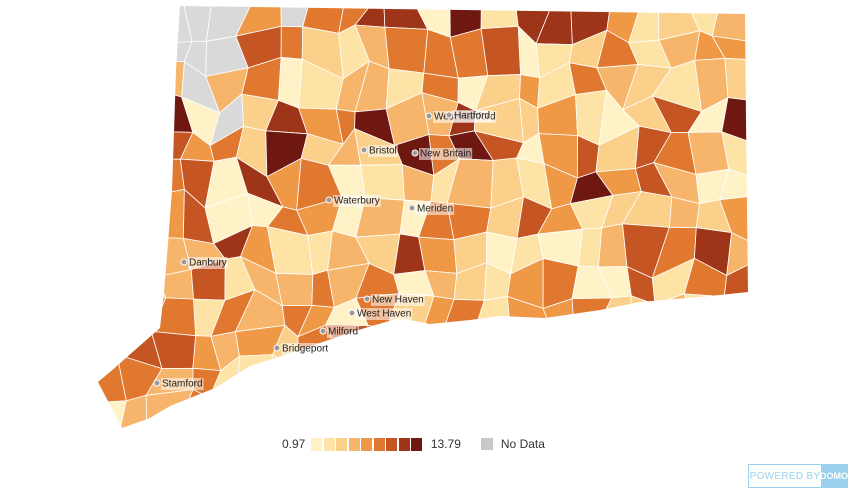  What do you see at coordinates (394, 300) in the screenshot?
I see `city-marker: New Haven` at bounding box center [394, 300].